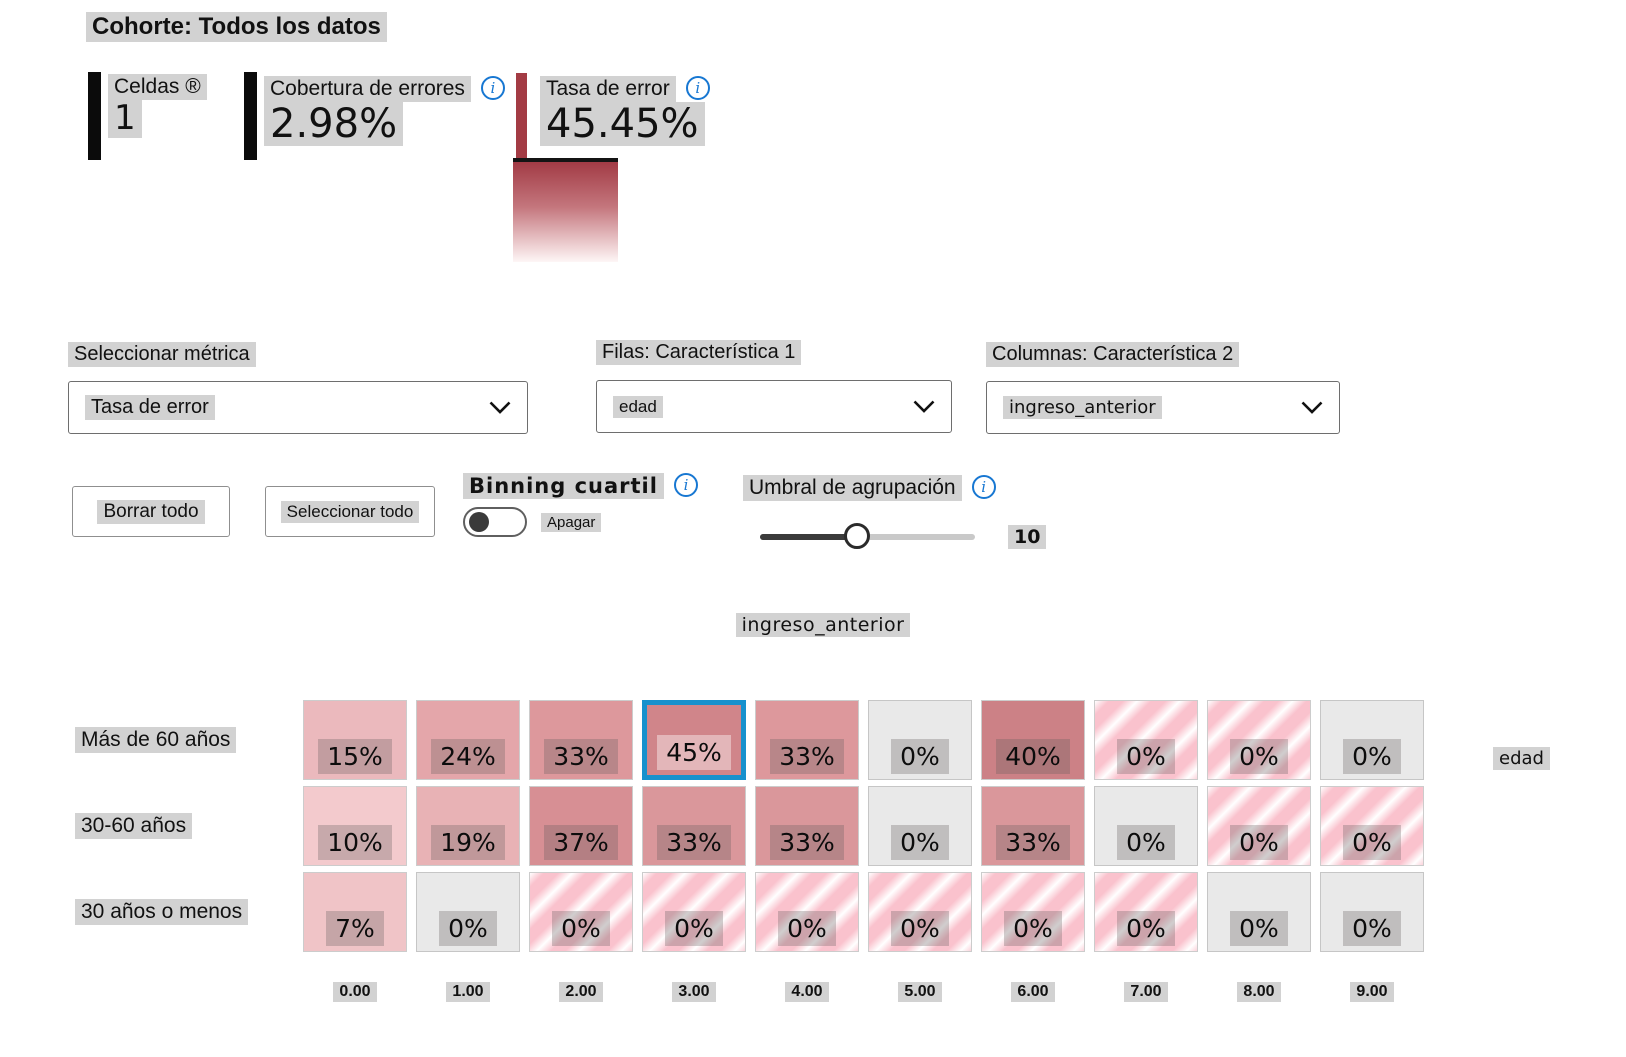 The width and height of the screenshot is (1626, 1057). I want to click on cohort-title: Cohorte: Todos los datos, so click(236, 27).